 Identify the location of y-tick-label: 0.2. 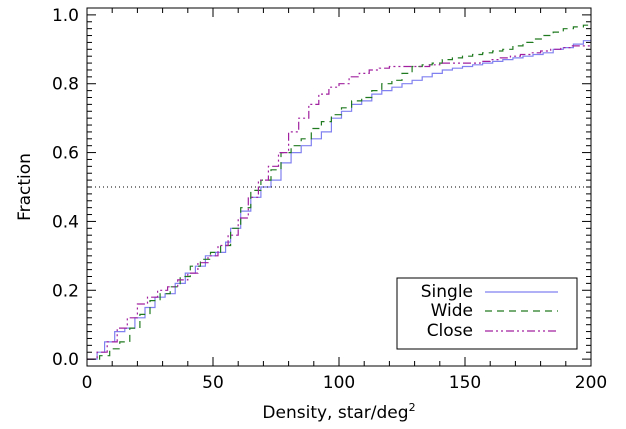
(65, 291).